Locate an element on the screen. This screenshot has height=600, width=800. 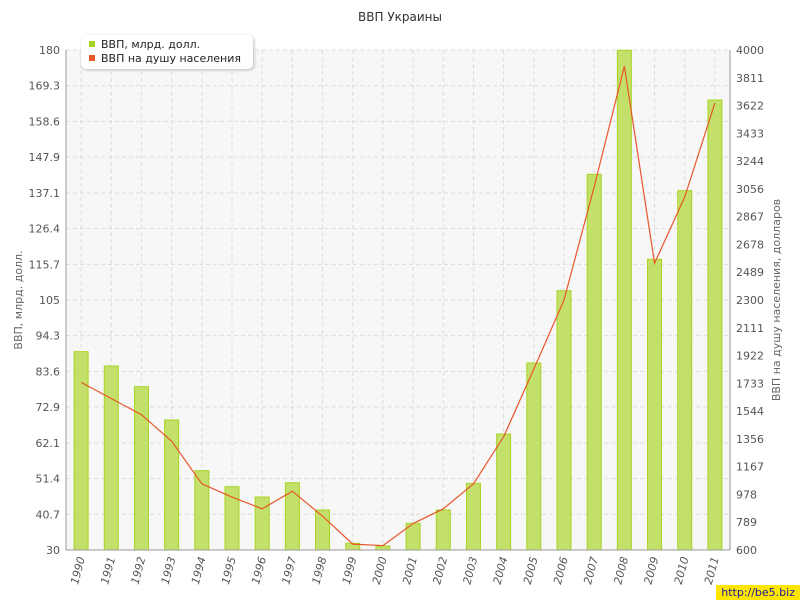
x-tick-label: 2007 is located at coordinates (591, 570).